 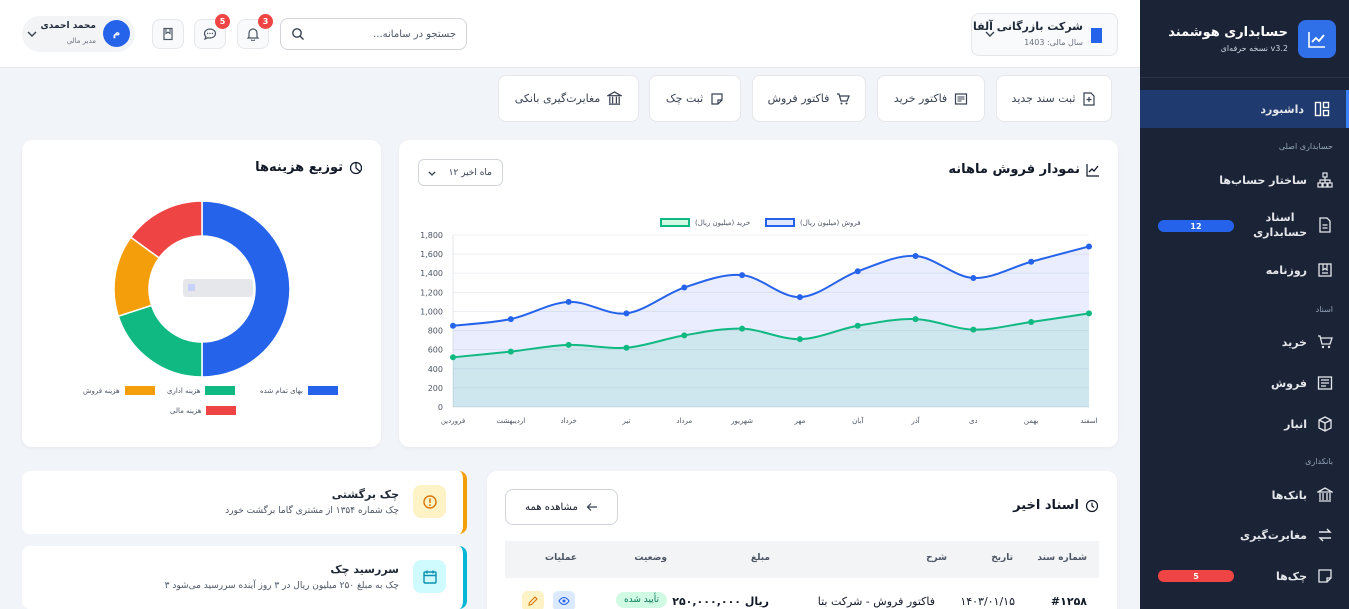 I want to click on sales-chart-title-text: نمودار فروش ماهانه, so click(x=1014, y=169).